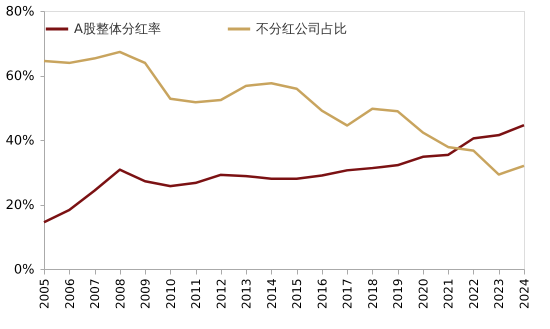 This screenshot has width=550, height=329. What do you see at coordinates (423, 294) in the screenshot?
I see `x-tick-label: 2020` at bounding box center [423, 294].